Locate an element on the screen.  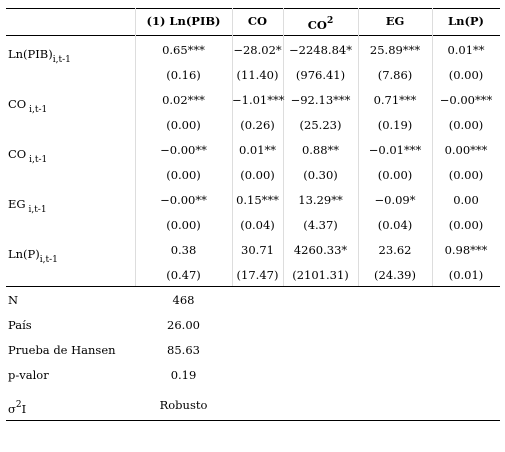
header-cell: EG is located at coordinates (395, 21).